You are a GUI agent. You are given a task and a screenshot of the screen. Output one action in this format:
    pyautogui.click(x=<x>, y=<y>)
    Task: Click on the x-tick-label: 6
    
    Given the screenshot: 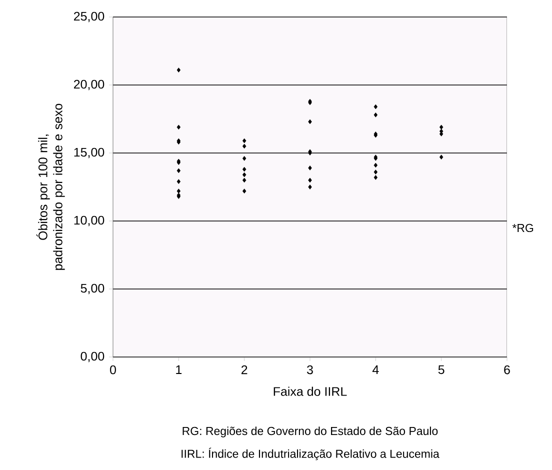 What is the action you would take?
    pyautogui.click(x=507, y=369)
    